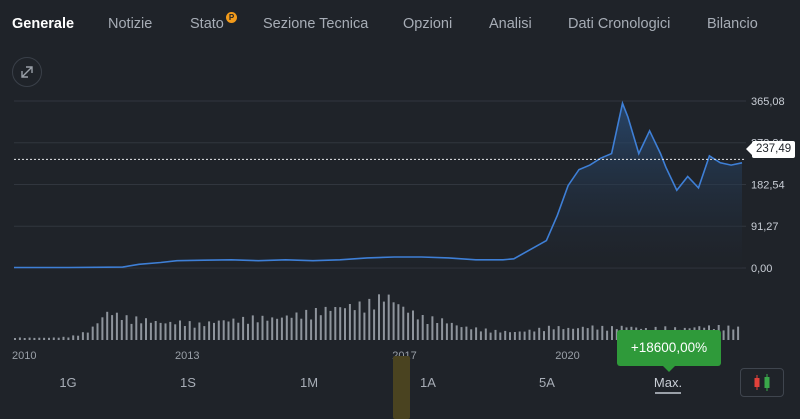 Image resolution: width=800 pixels, height=419 pixels. I want to click on tab-analisi: Analisi, so click(510, 24).